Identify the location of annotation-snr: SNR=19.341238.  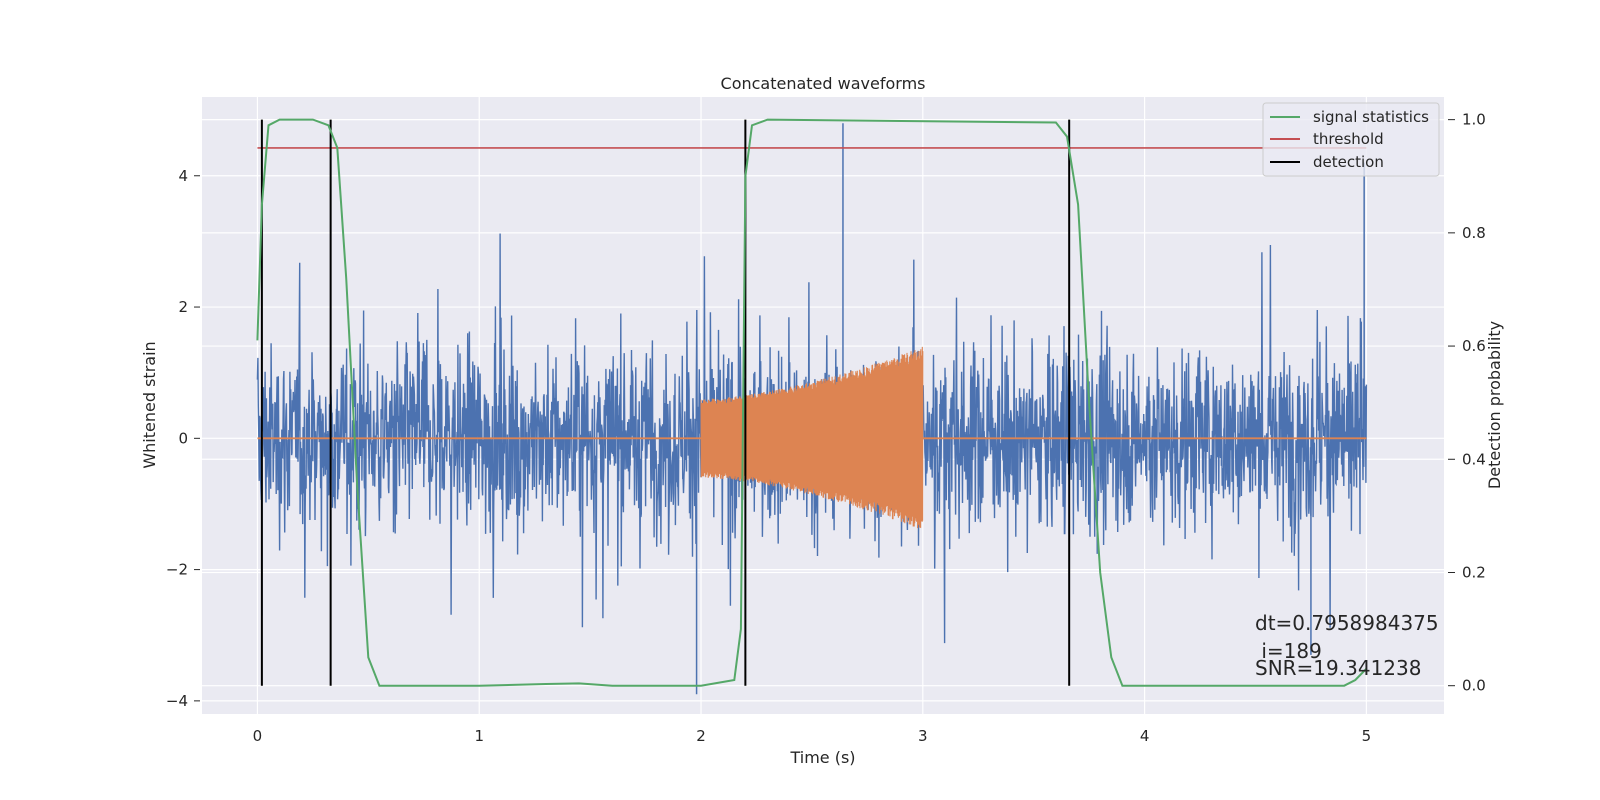
(1338, 668).